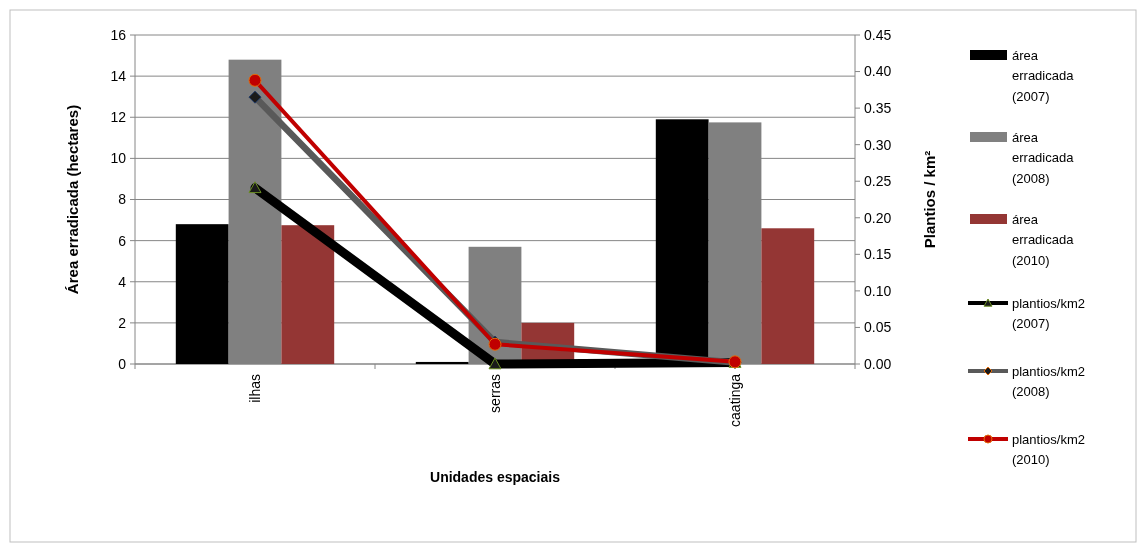 The image size is (1146, 552). Describe the element at coordinates (118, 117) in the screenshot. I see `y-tick-label: 12` at that location.